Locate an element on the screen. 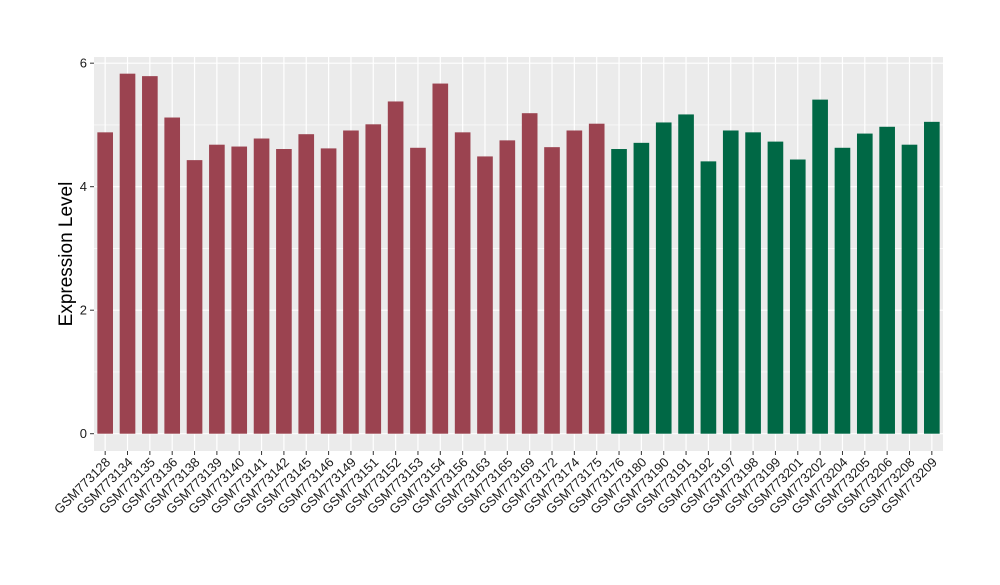 Image resolution: width=1000 pixels, height=585 pixels. bar-GSM773169 is located at coordinates (529, 273).